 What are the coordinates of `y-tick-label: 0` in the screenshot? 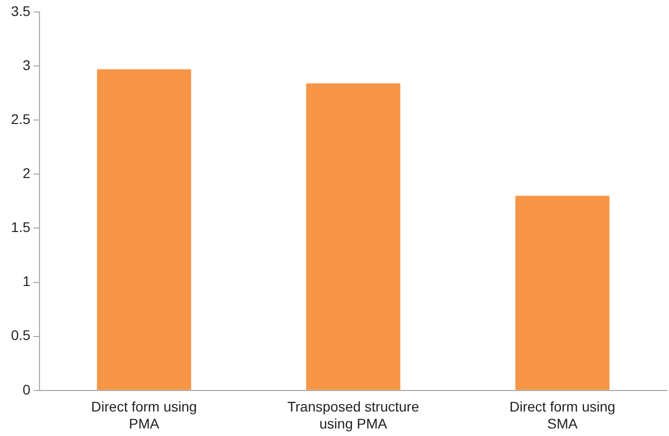 It's located at (26, 389).